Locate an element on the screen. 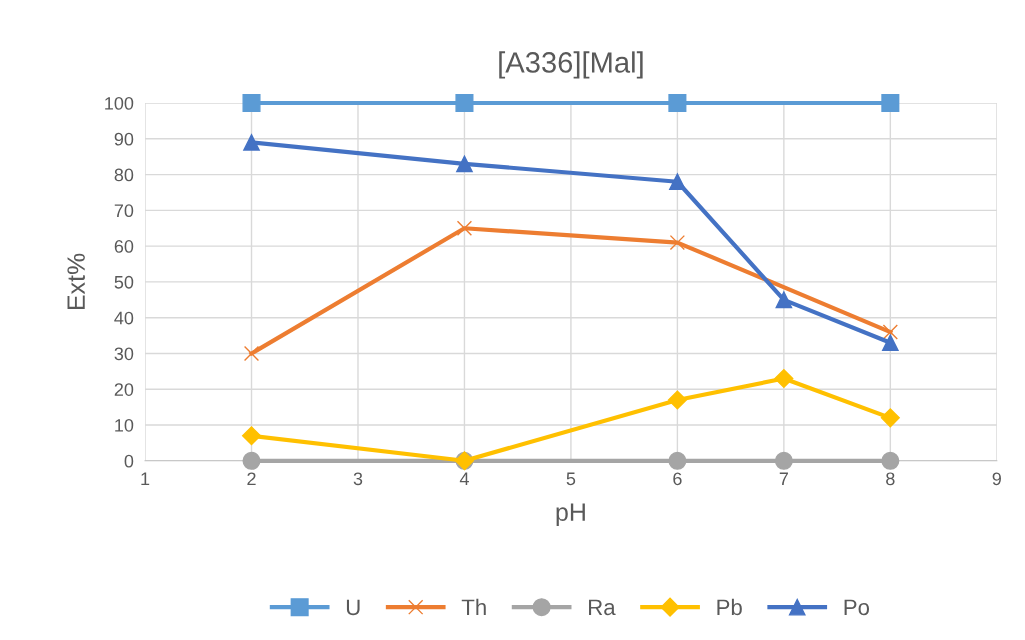  y-tick-label: 60 is located at coordinates (124, 246).